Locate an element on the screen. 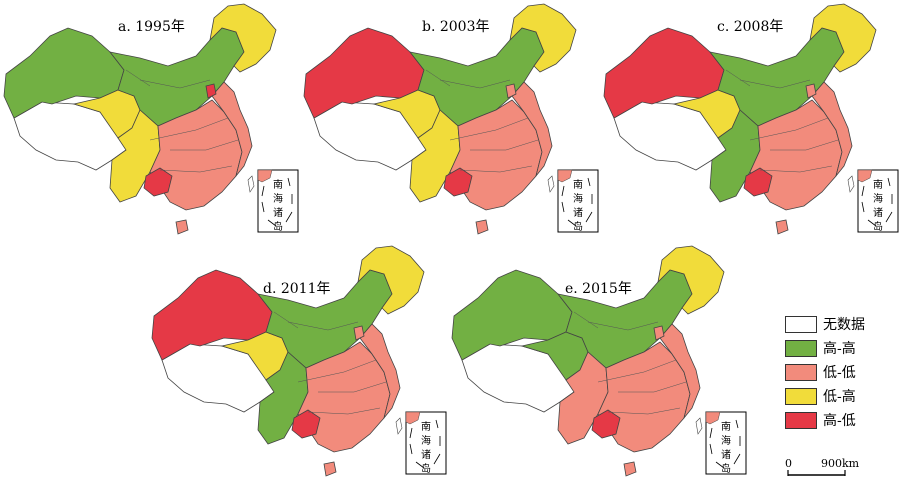 The height and width of the screenshot is (488, 900). panel-title-a: a. 1995年 is located at coordinates (151, 27).